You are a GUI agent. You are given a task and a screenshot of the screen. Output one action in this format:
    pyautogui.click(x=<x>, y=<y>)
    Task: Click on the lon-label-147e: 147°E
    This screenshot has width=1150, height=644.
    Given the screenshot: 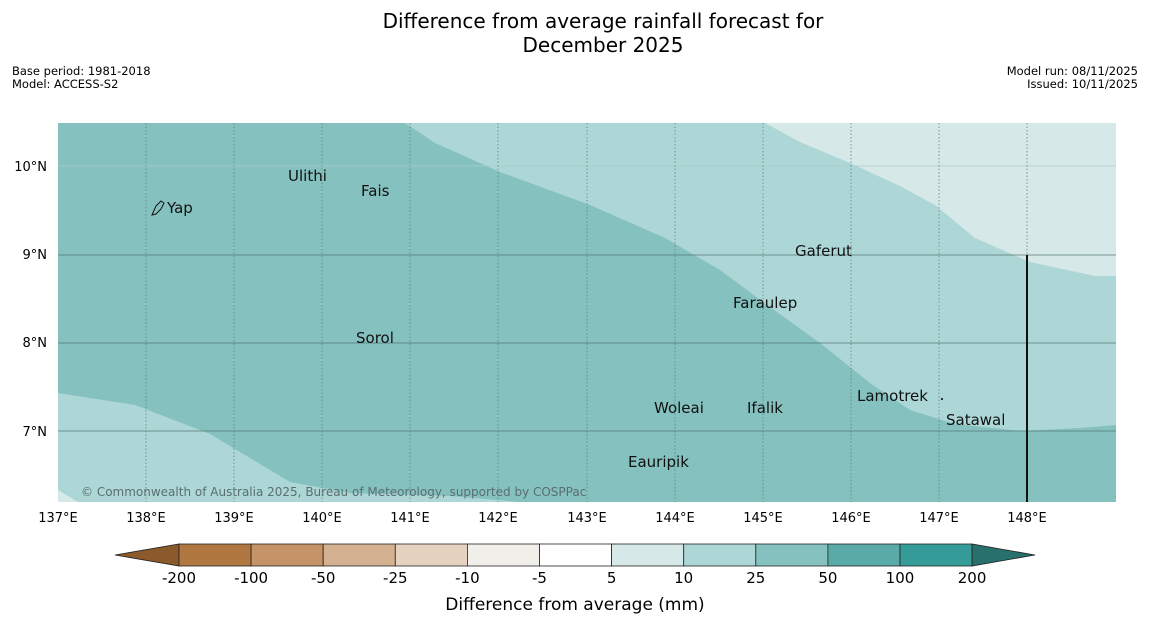 What is the action you would take?
    pyautogui.click(x=939, y=518)
    